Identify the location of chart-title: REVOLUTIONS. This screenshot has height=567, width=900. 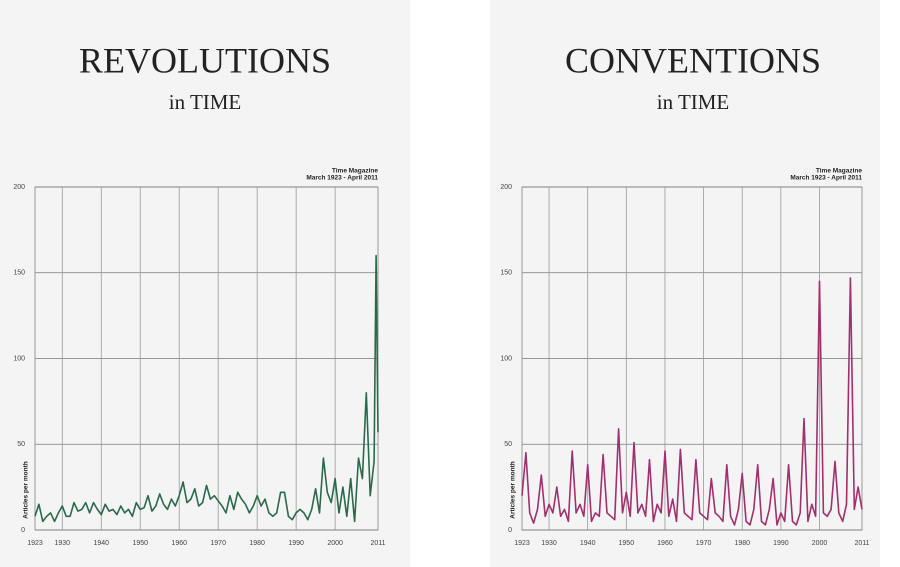
(205, 60).